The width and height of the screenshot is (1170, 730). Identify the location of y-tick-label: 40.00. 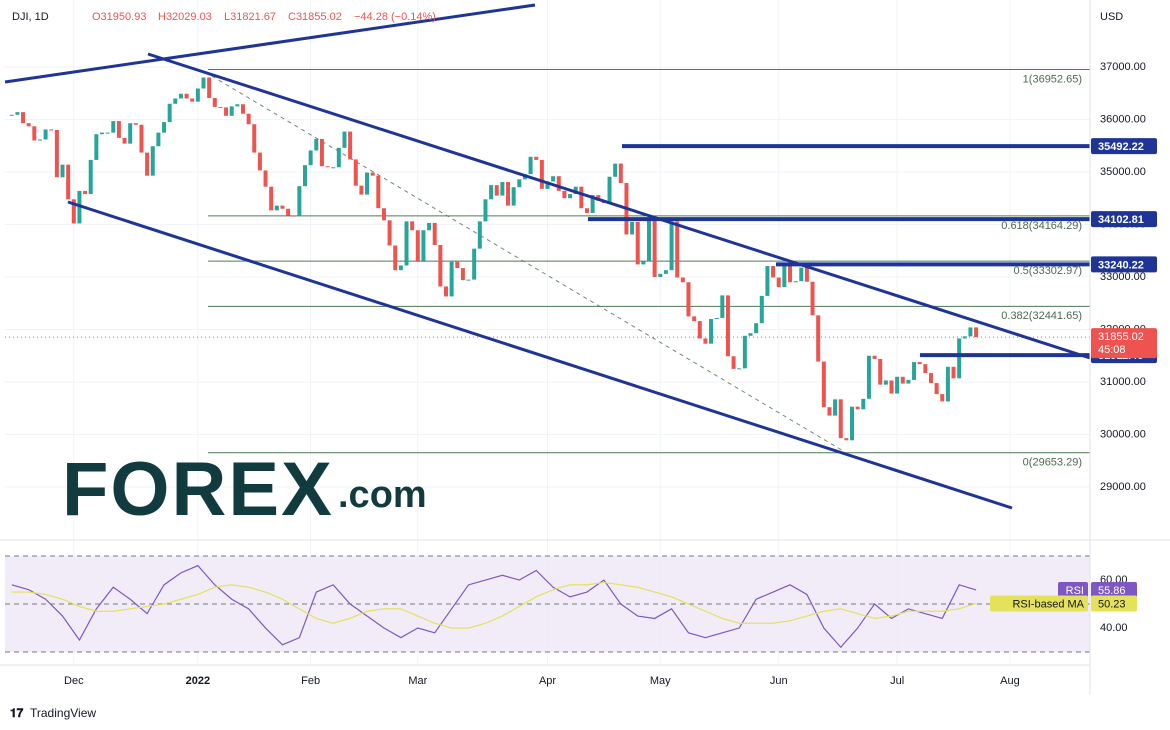
(1114, 628).